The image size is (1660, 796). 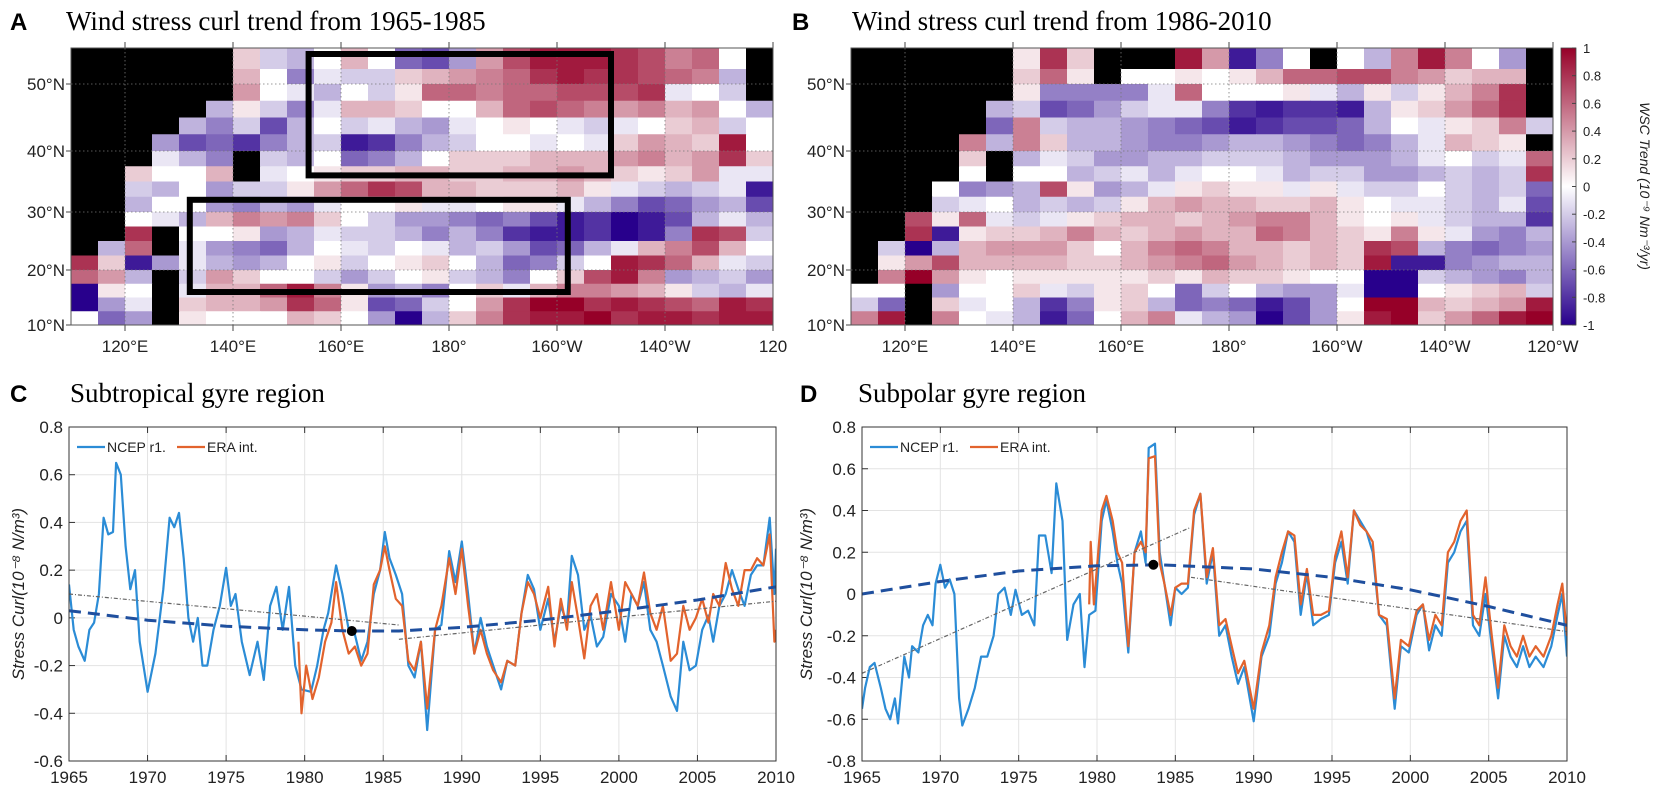 I want to click on longitude-tick-label: 120, so click(x=773, y=346).